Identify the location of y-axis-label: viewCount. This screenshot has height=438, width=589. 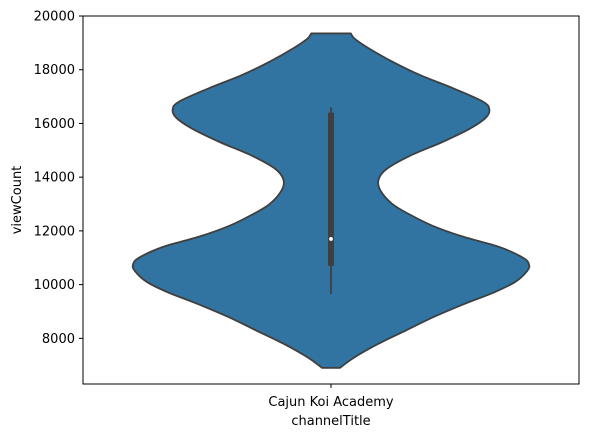
(17, 200).